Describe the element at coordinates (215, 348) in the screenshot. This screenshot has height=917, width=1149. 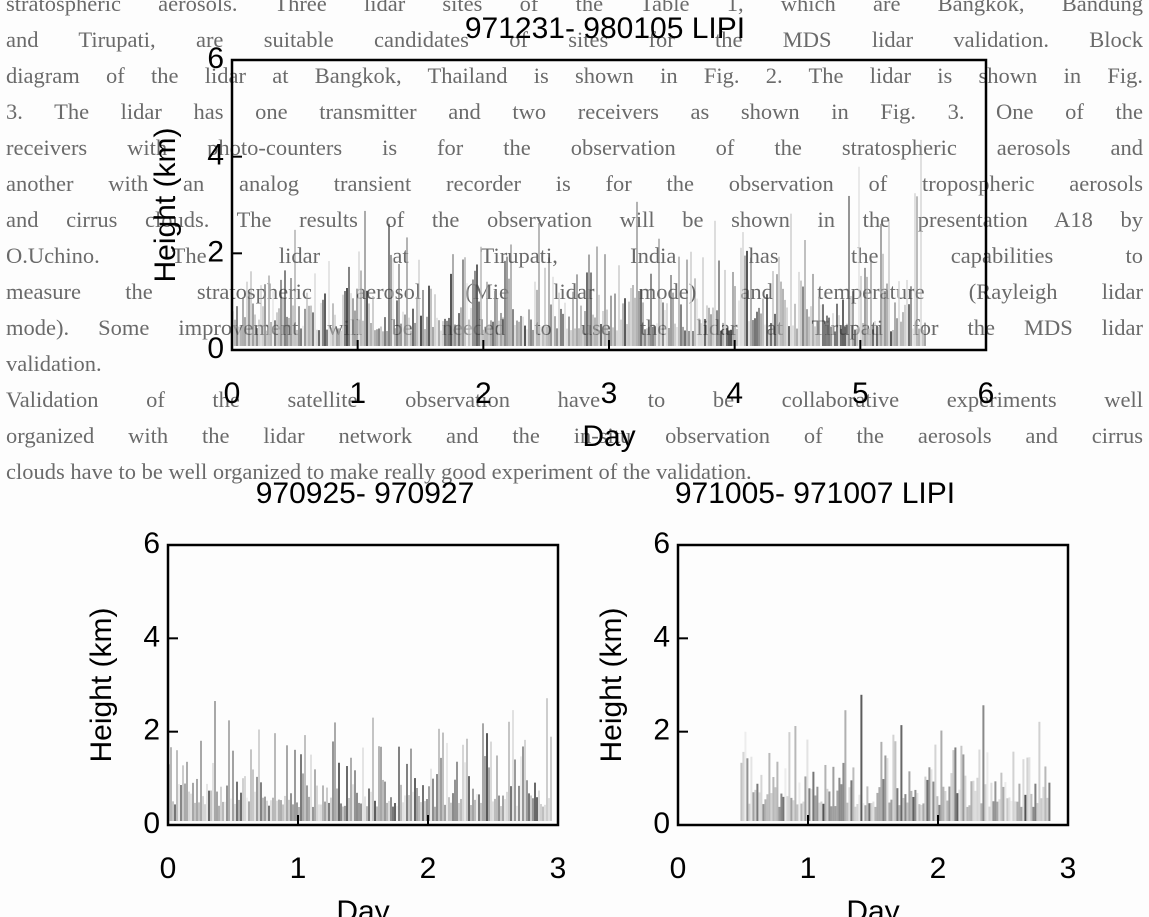
I see `y-tick-label: 0` at that location.